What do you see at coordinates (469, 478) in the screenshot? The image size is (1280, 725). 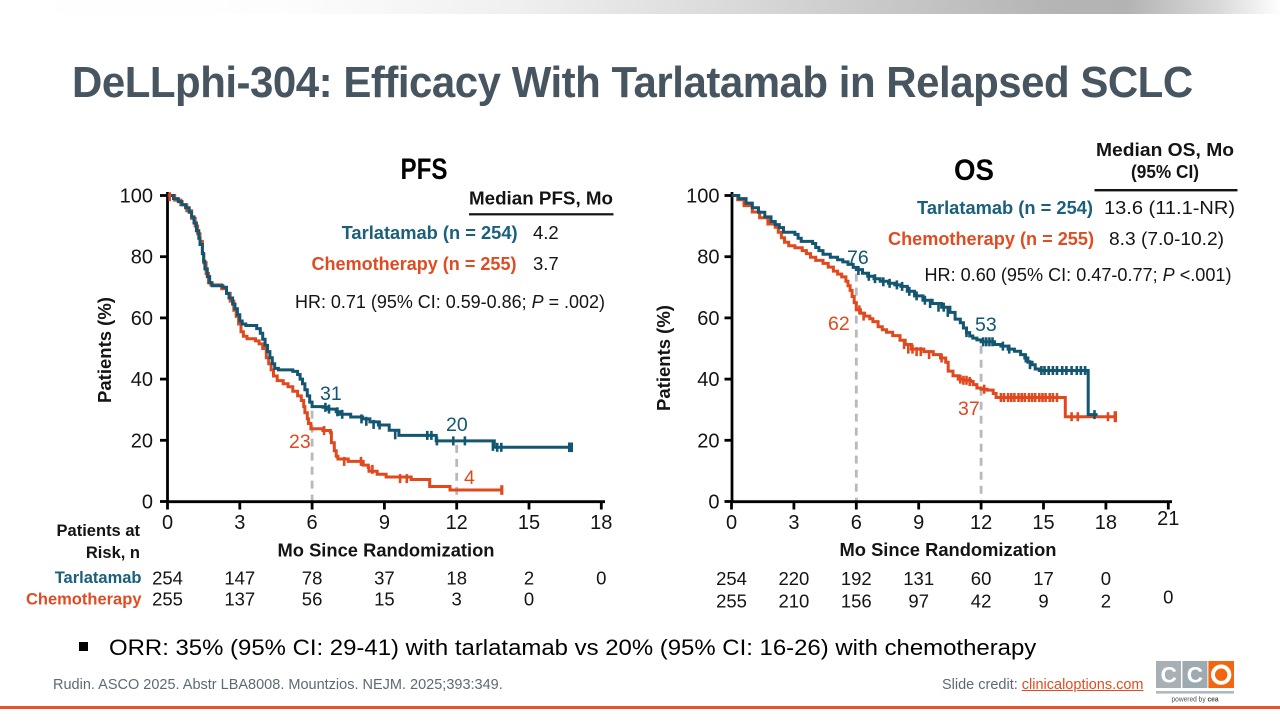 I see `svg-text: 4` at bounding box center [469, 478].